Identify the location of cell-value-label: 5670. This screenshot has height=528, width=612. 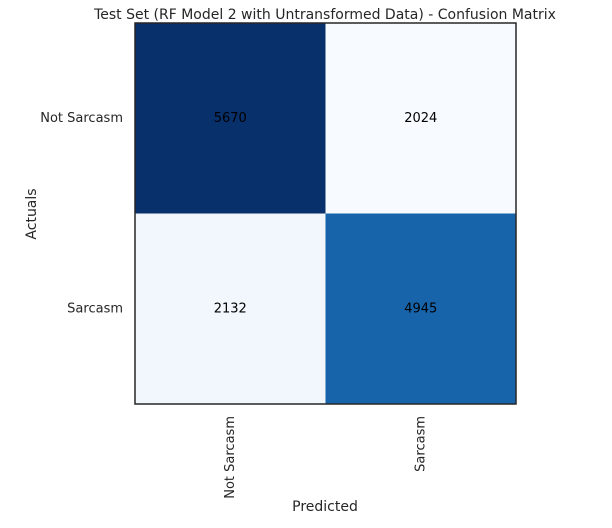
(230, 118).